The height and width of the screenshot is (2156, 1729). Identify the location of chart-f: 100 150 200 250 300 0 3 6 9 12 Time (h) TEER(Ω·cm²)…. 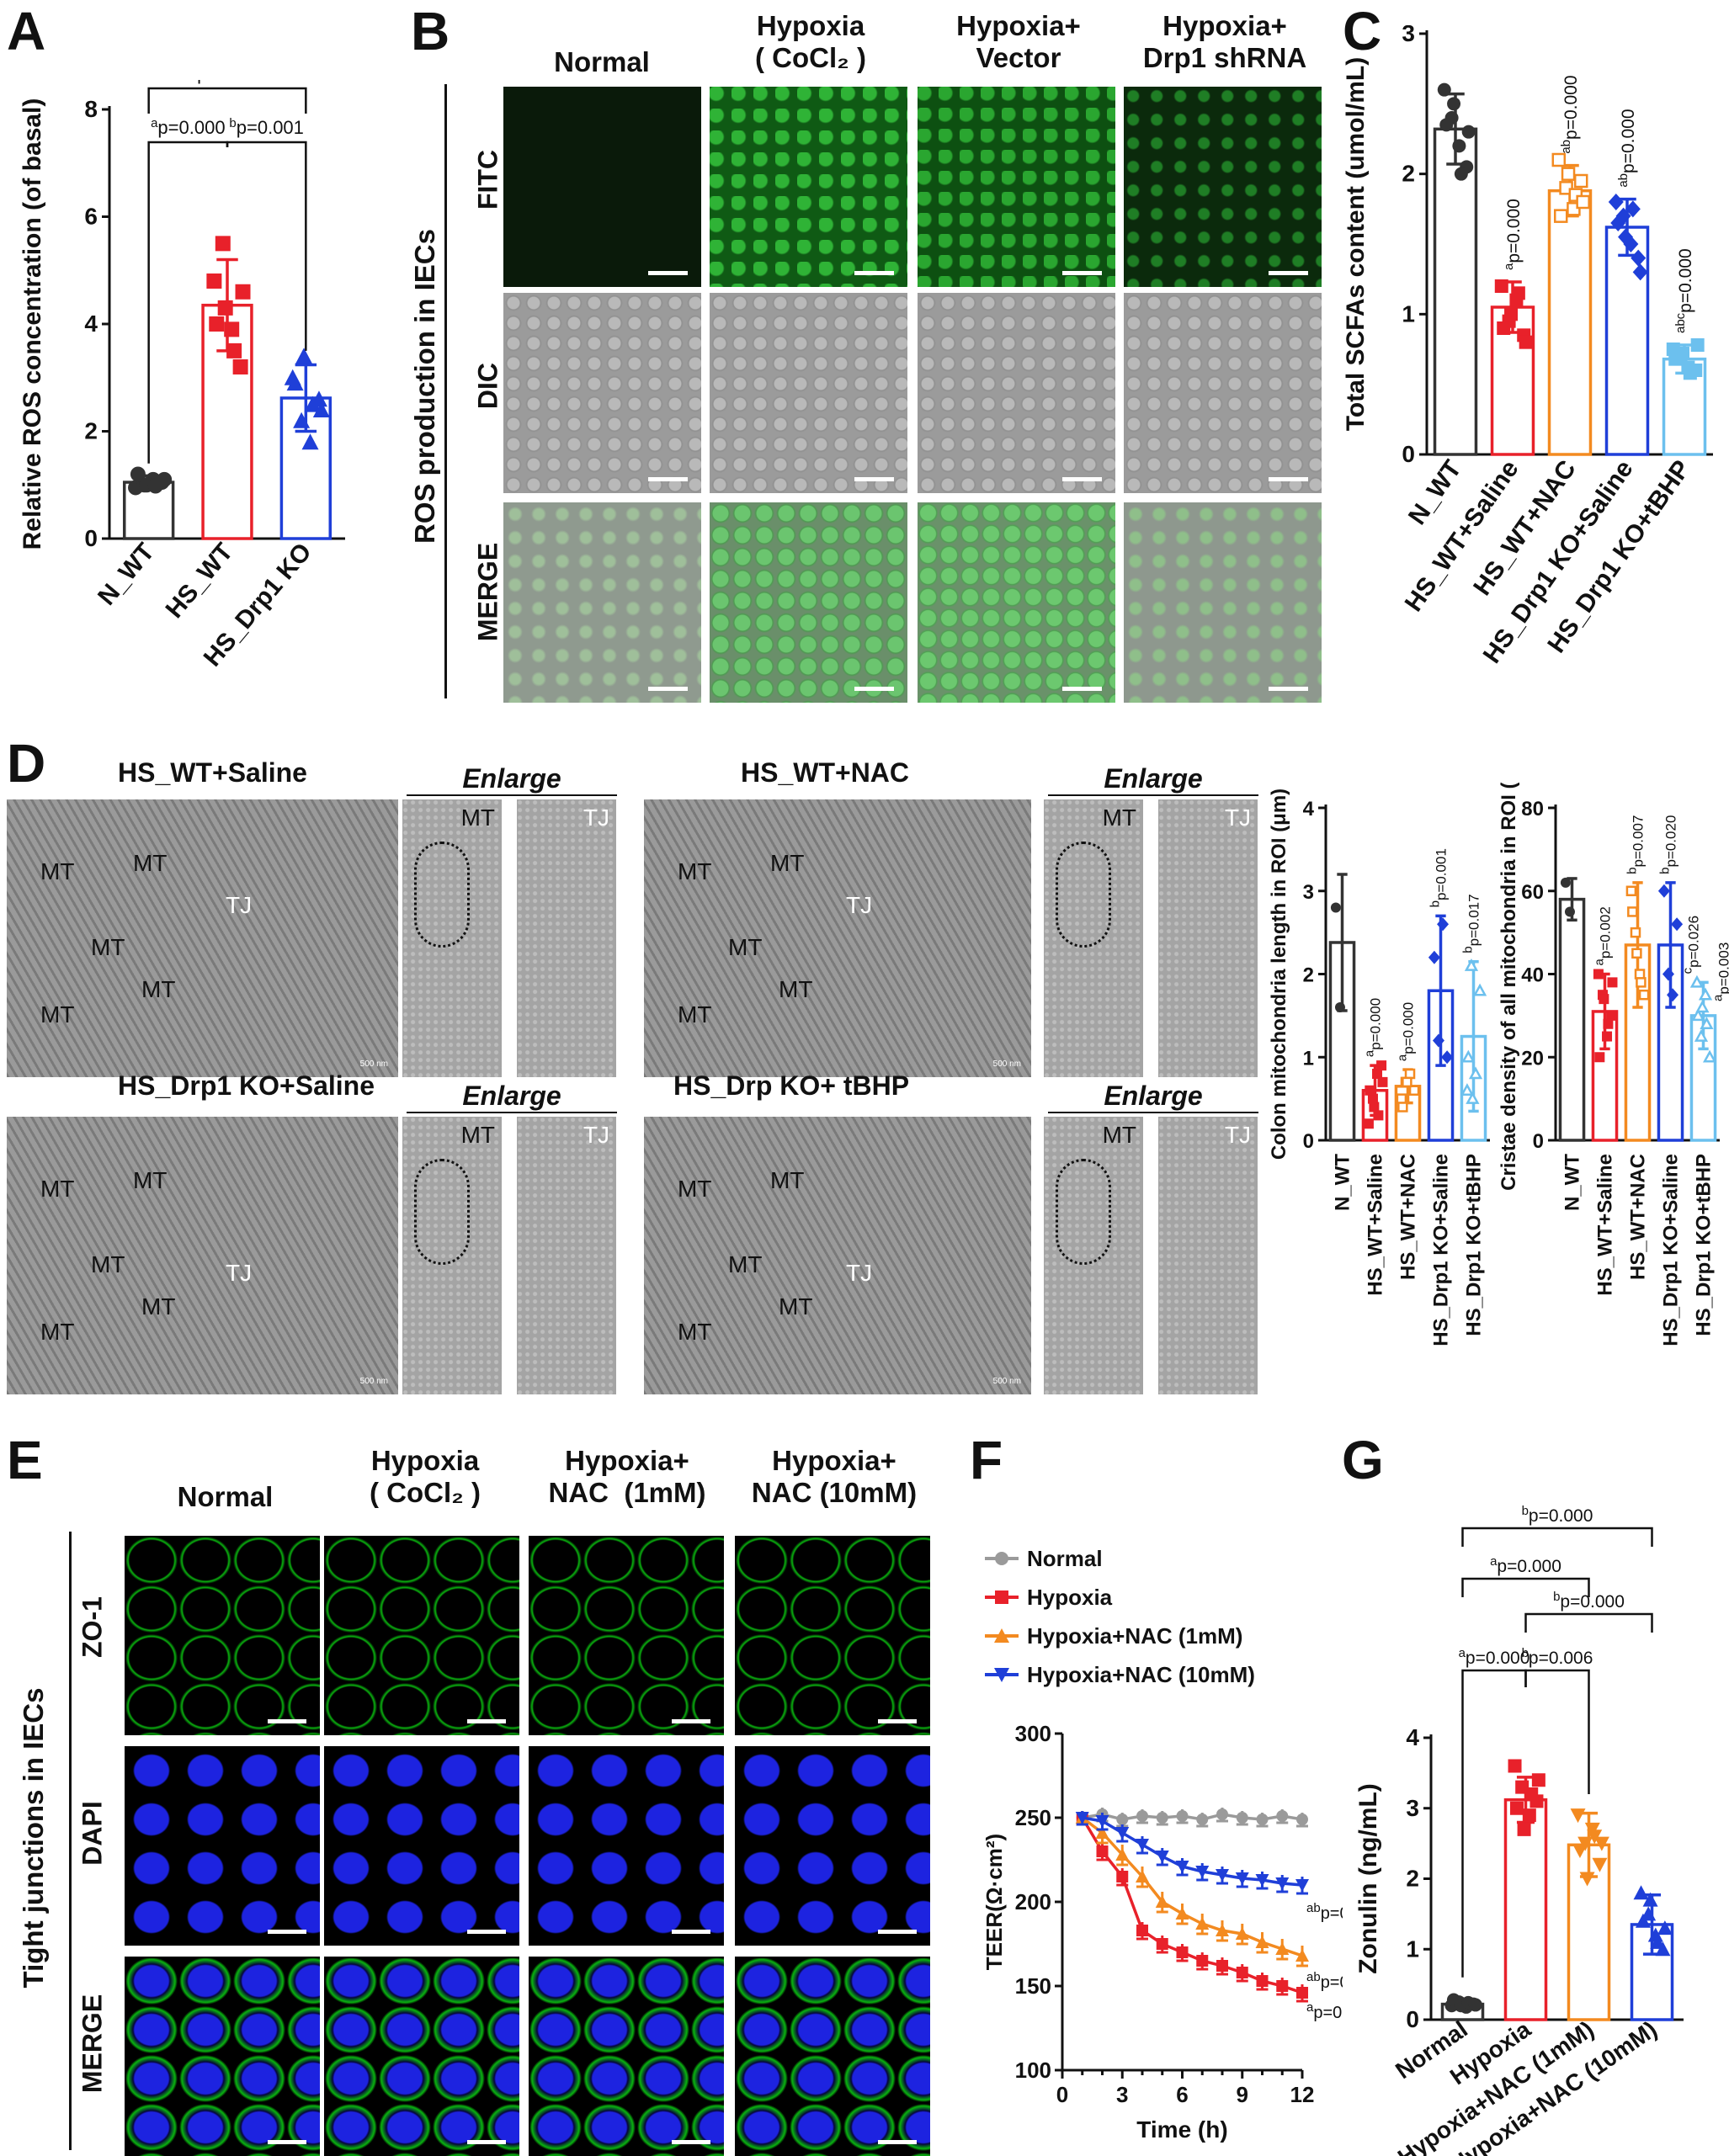
(1162, 1844).